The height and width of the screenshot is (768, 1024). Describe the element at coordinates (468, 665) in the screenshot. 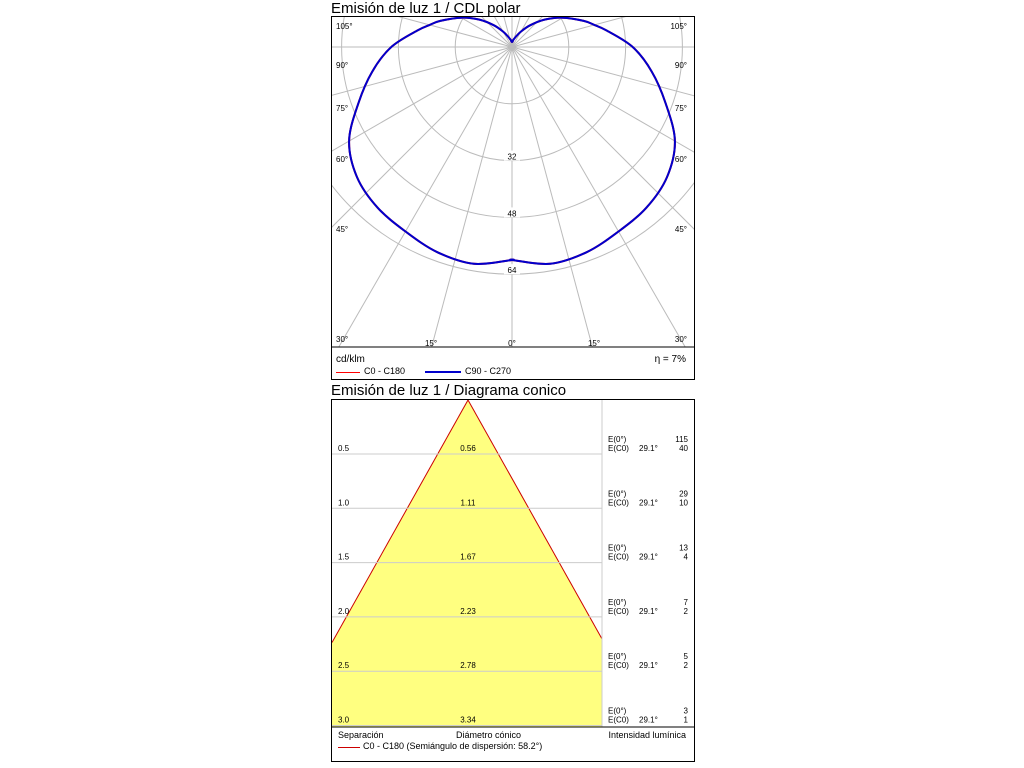

I see `cone-diameter-value: 2.78` at that location.